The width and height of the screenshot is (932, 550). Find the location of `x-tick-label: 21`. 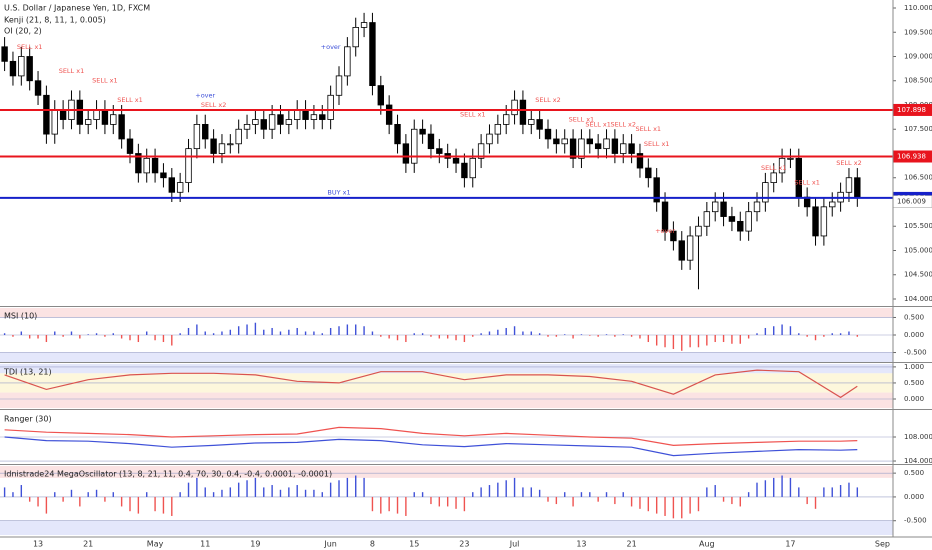

x-tick-label: 21 is located at coordinates (632, 544).